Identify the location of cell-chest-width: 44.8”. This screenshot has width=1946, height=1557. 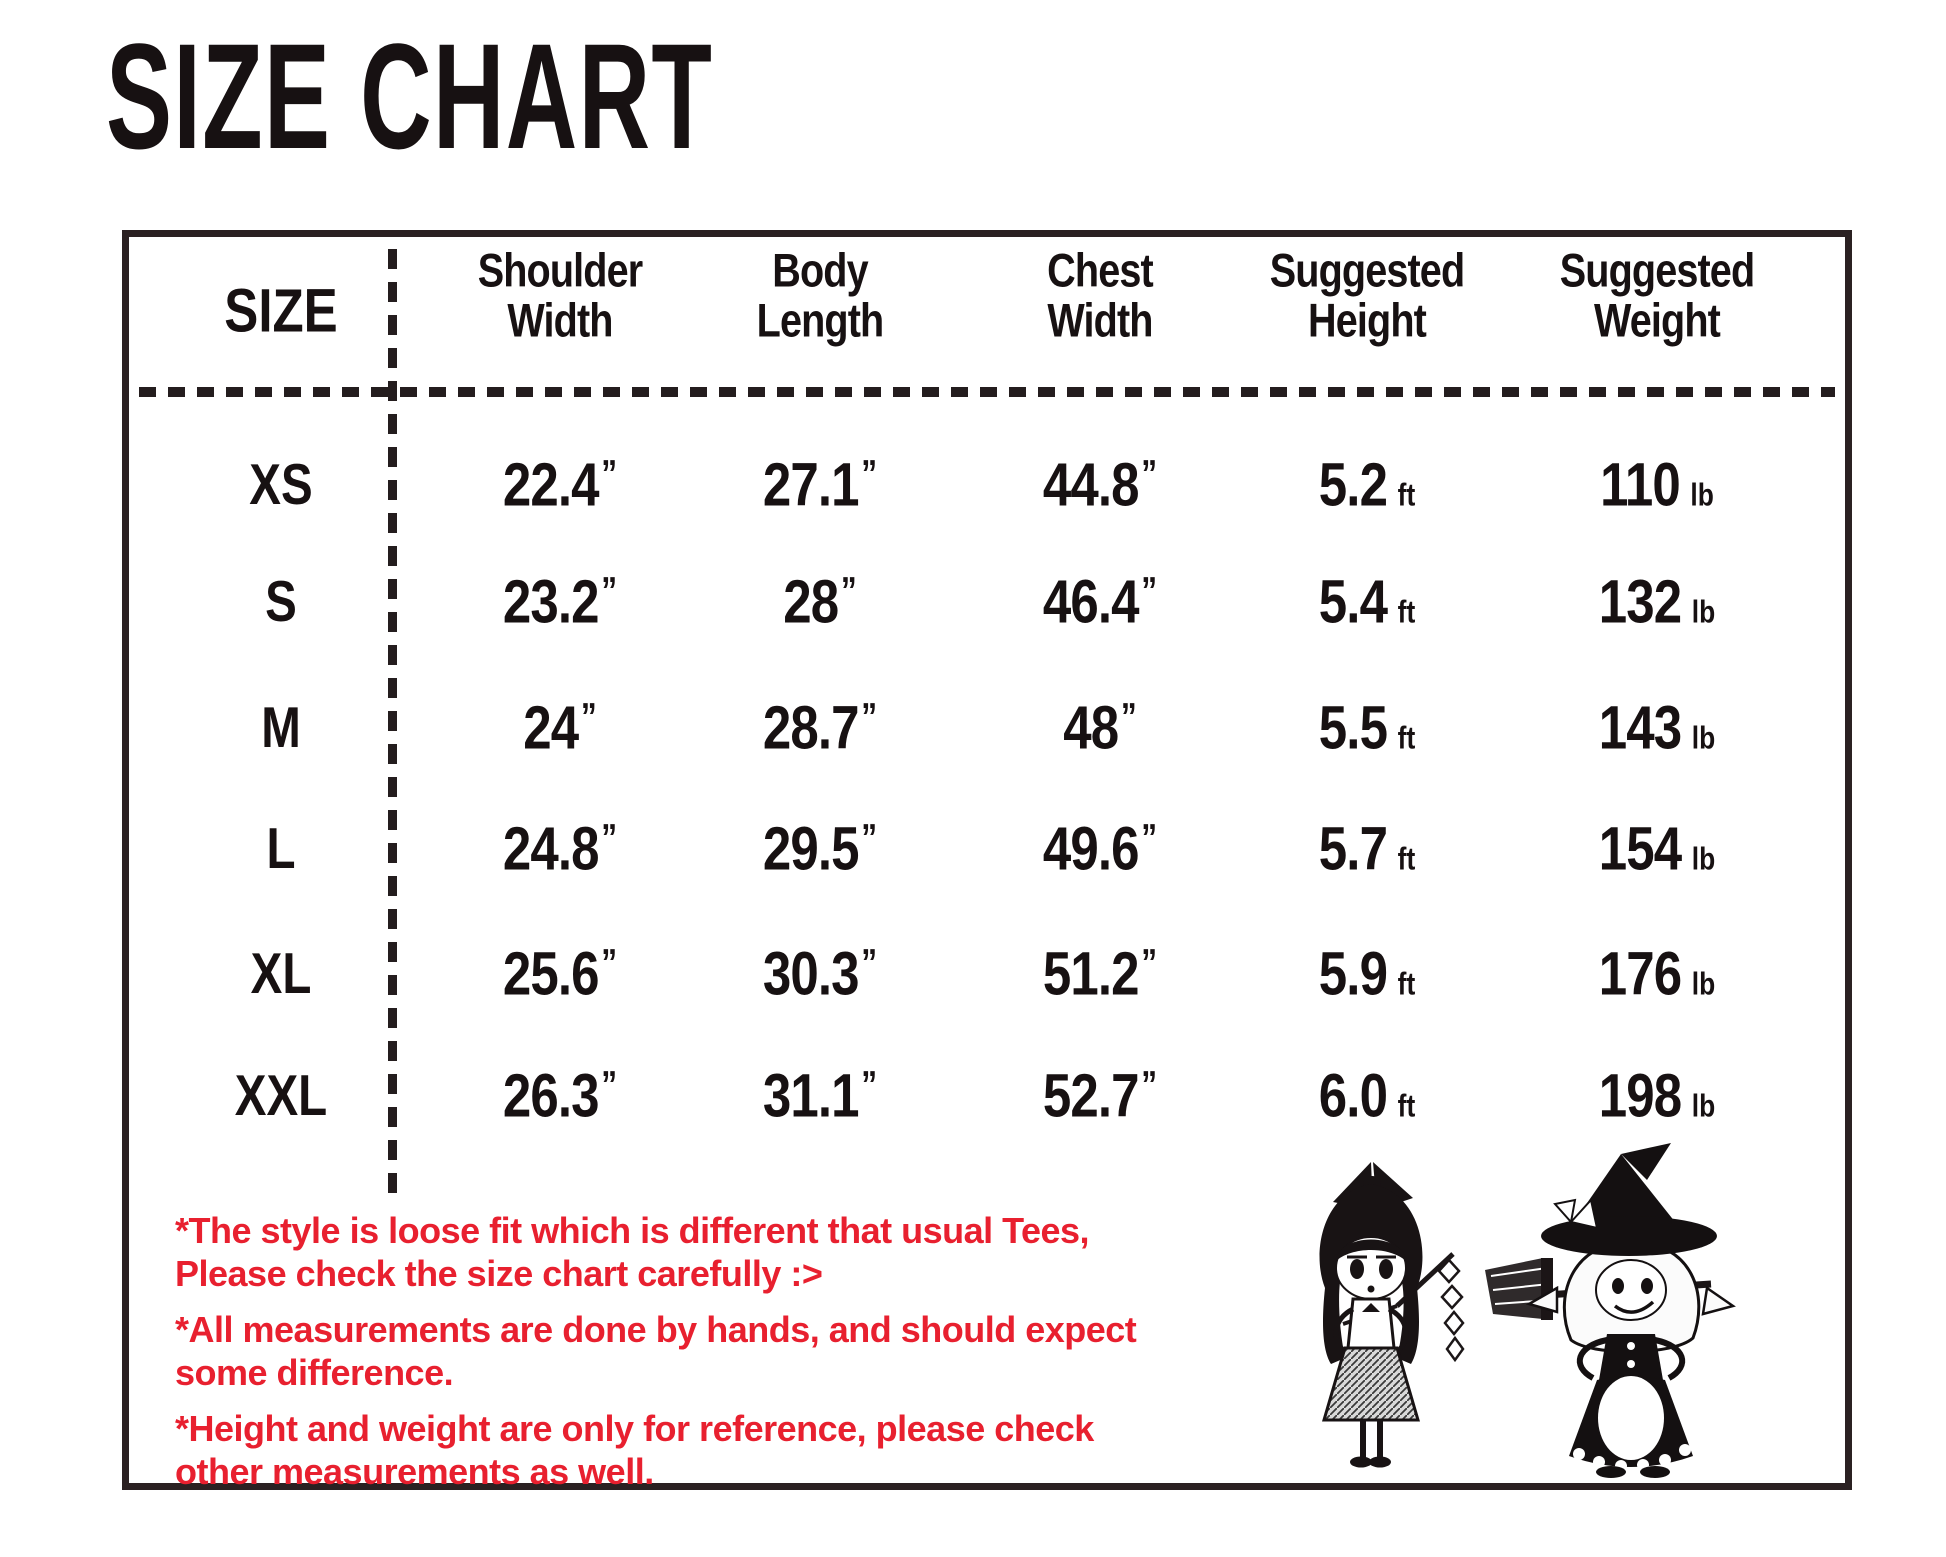
(1100, 485).